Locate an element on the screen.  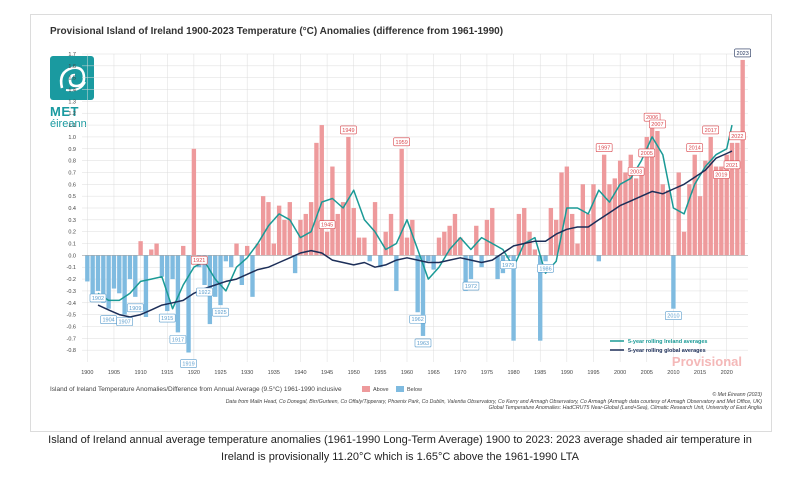
annotation-label-1963: 1963 is located at coordinates (423, 344).